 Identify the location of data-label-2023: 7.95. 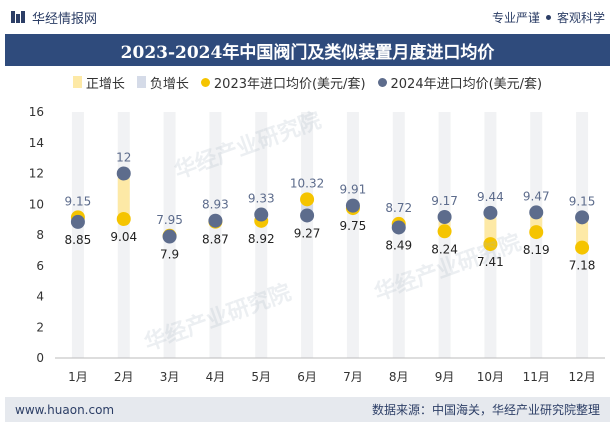
(169, 220).